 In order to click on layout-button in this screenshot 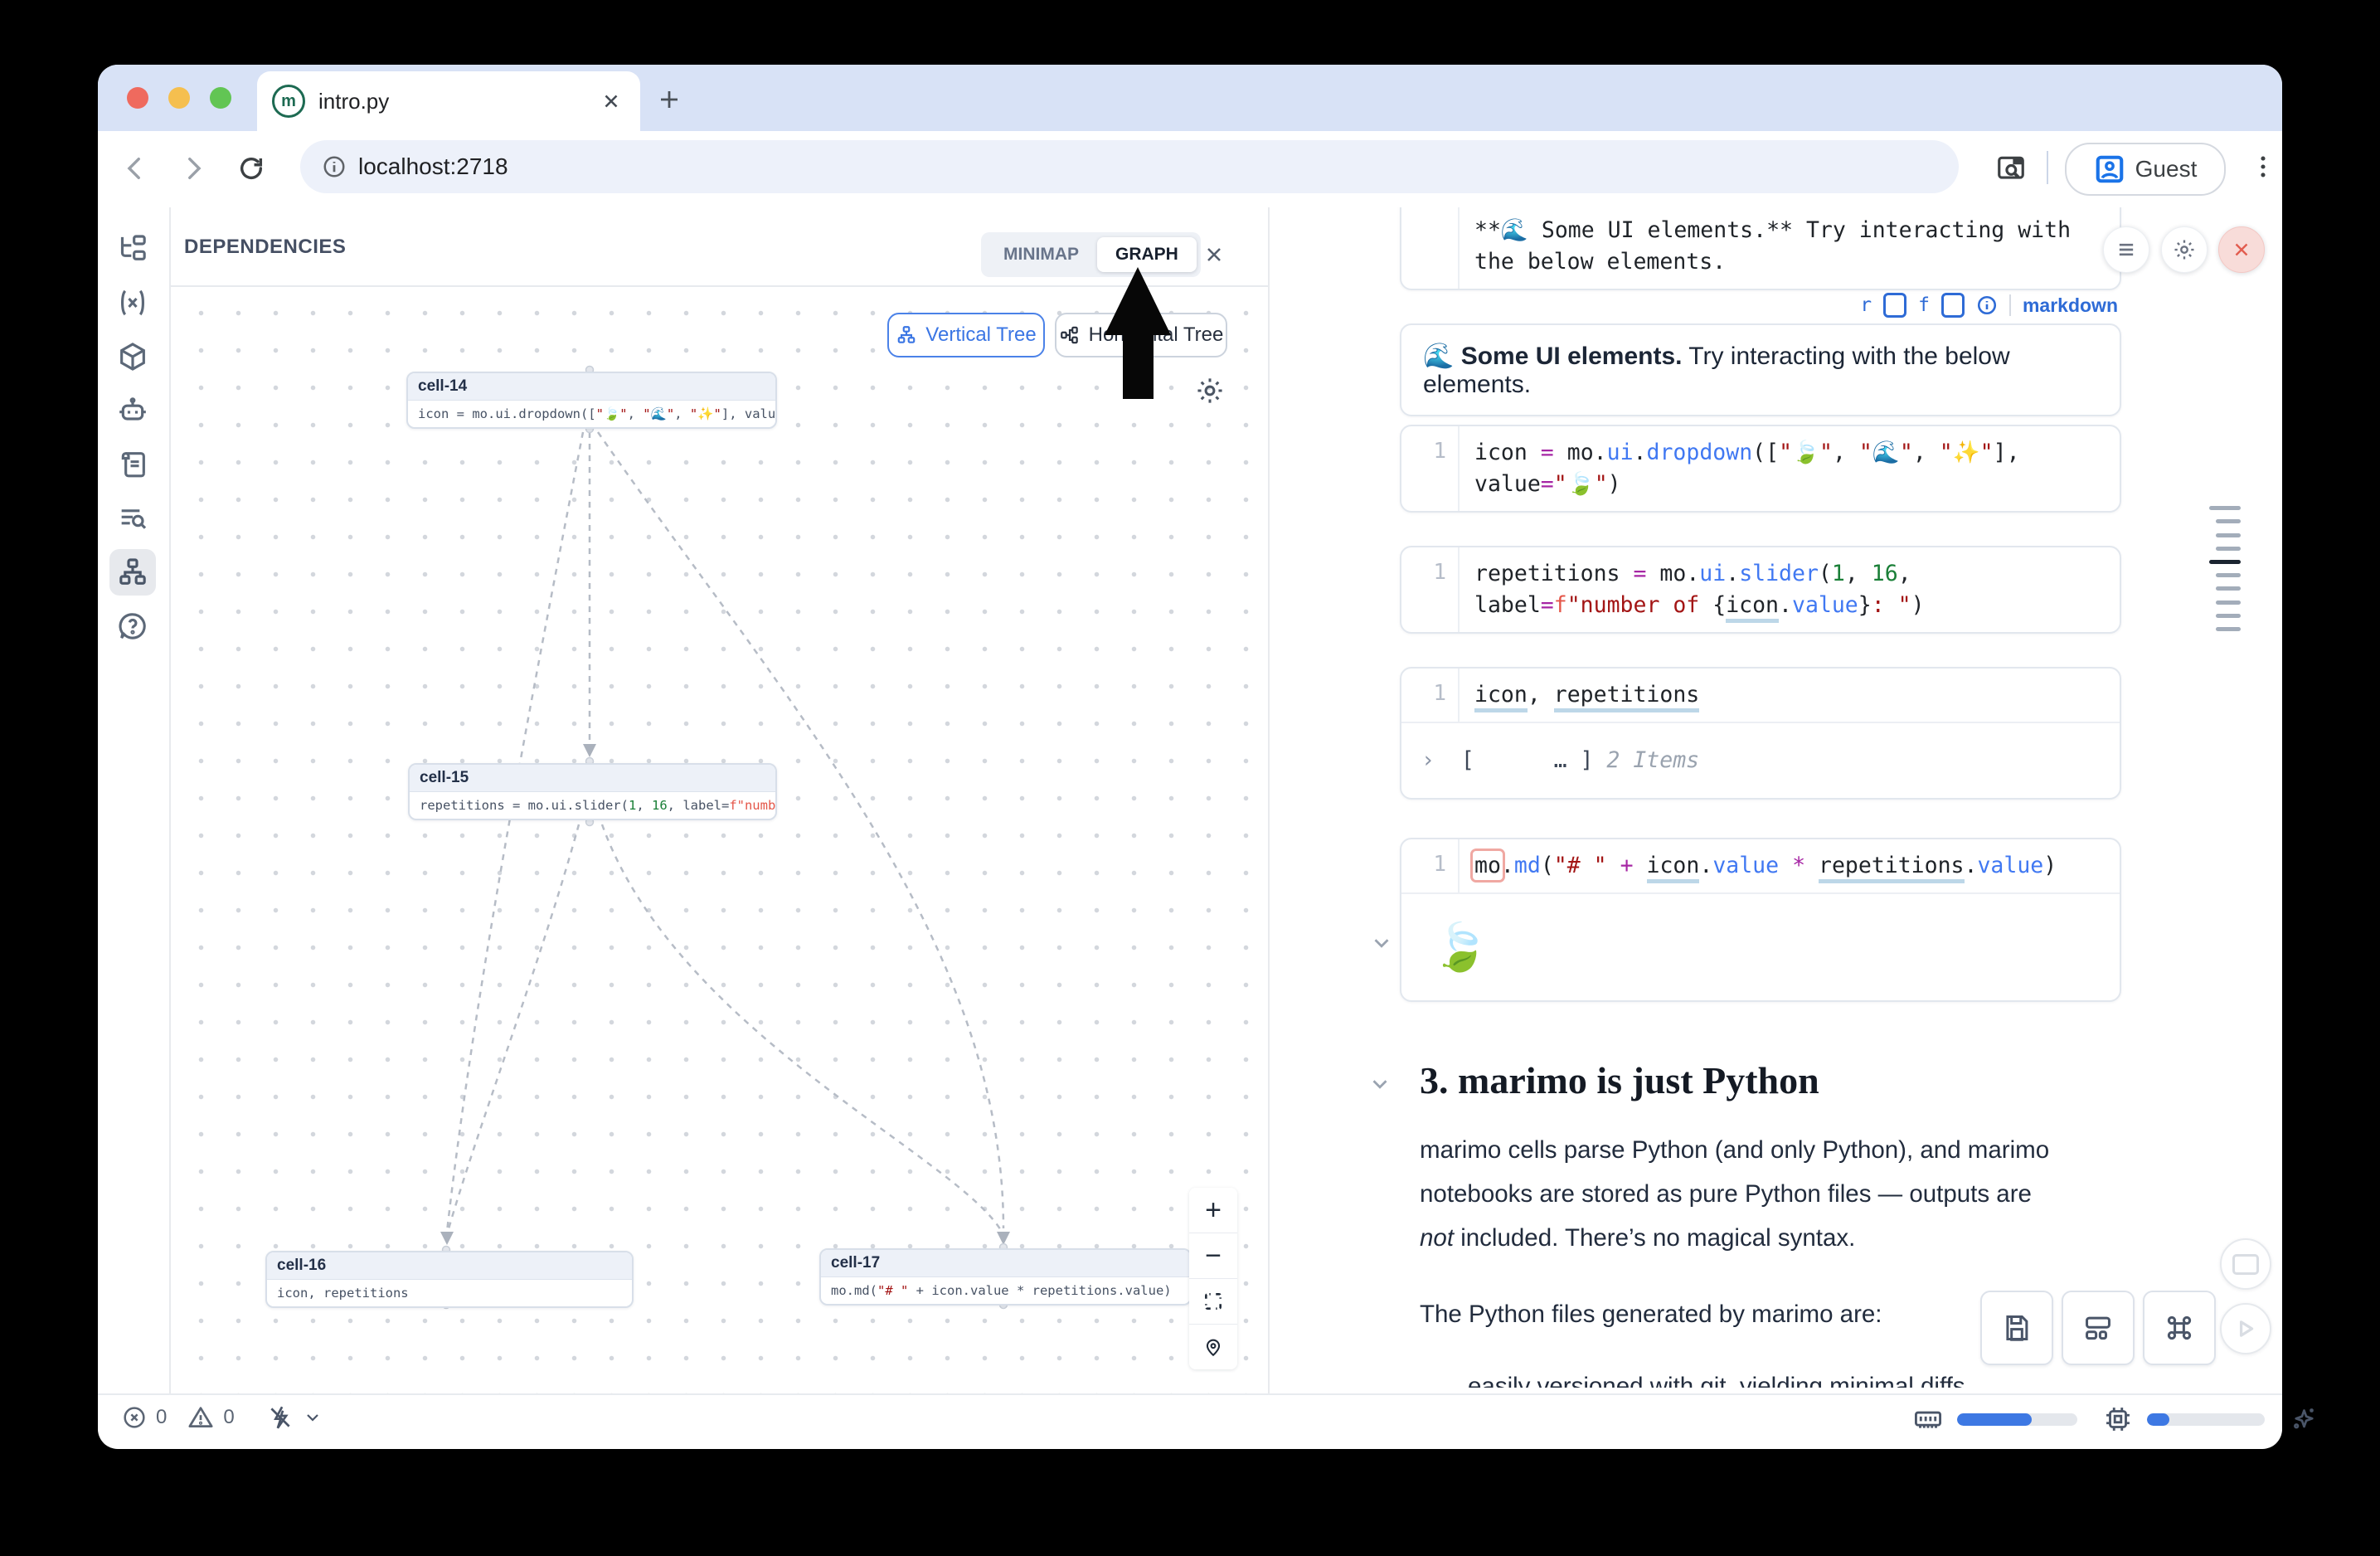, I will do `click(2098, 1328)`.